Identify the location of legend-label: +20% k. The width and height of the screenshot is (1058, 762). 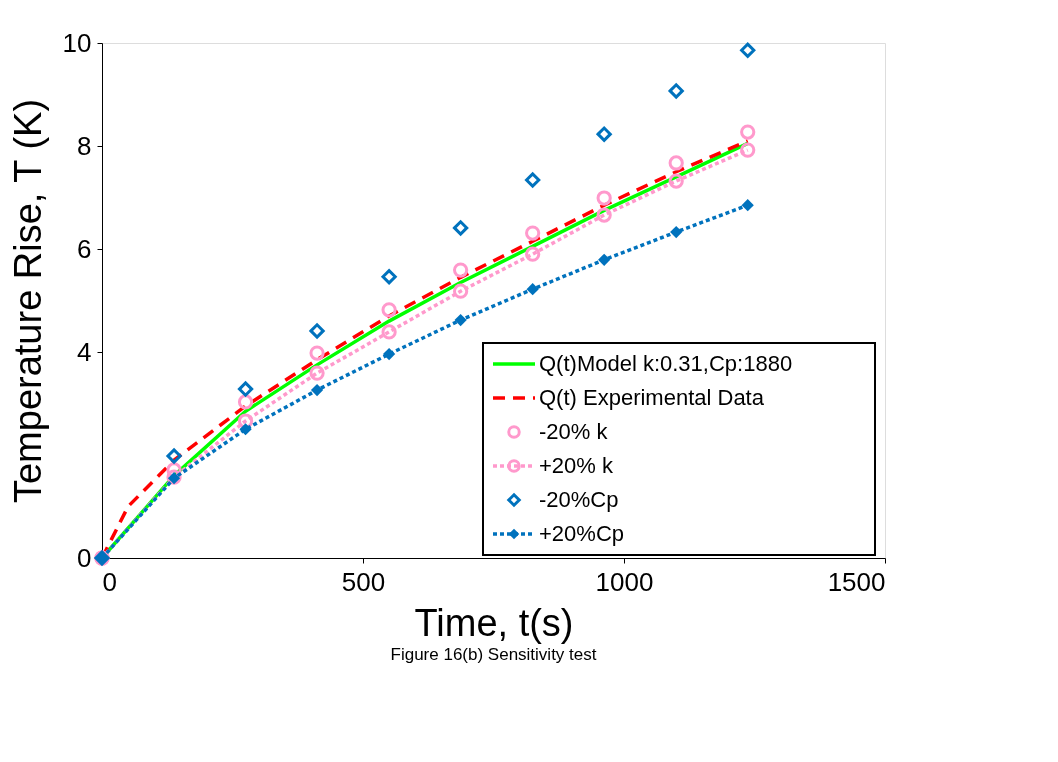
(576, 465).